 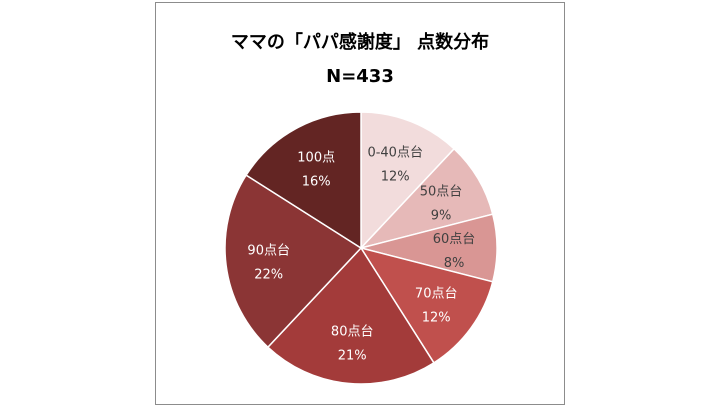 I want to click on chart-title-block: ママの「パパ感謝度」 点数分布 N=433, so click(x=360, y=60).